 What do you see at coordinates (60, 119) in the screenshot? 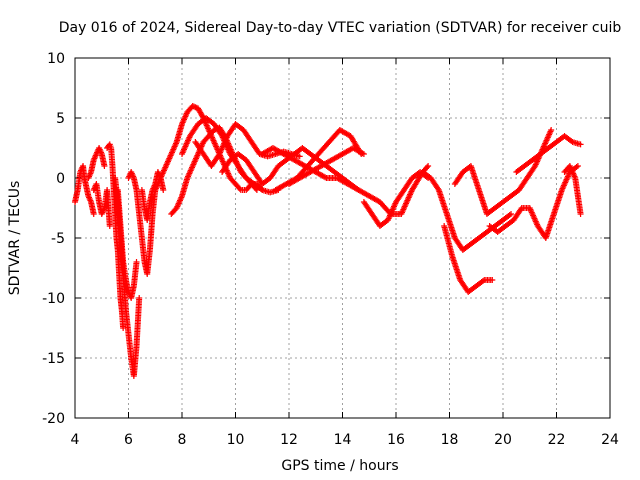
I see `y-tick-label: 5` at bounding box center [60, 119].